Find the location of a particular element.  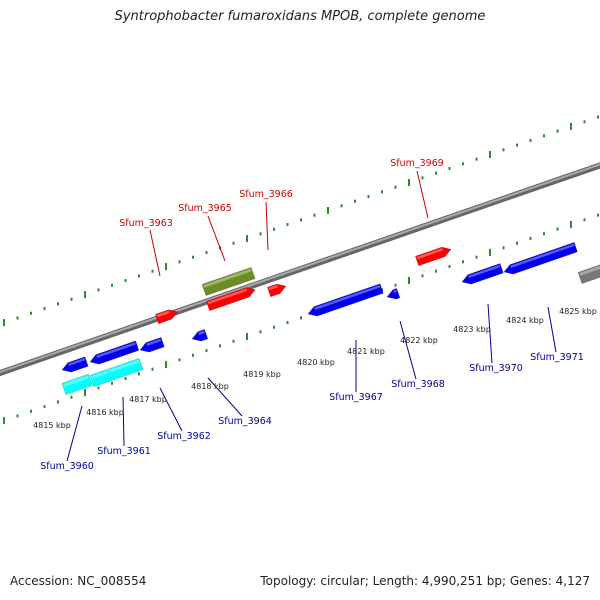

kbp-label: 4816 kbp is located at coordinates (105, 412).